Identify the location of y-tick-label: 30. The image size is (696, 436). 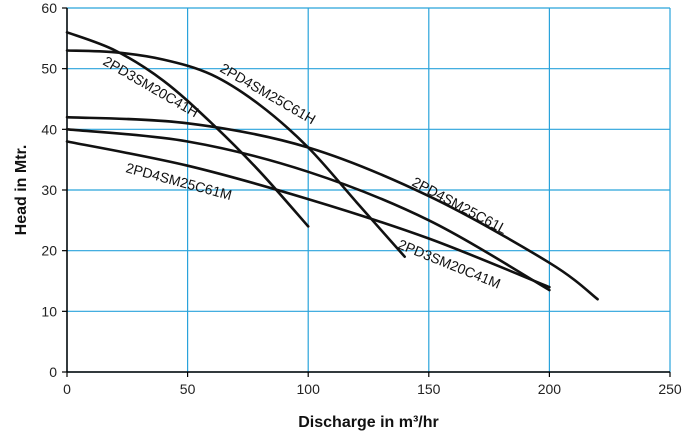
(49, 190).